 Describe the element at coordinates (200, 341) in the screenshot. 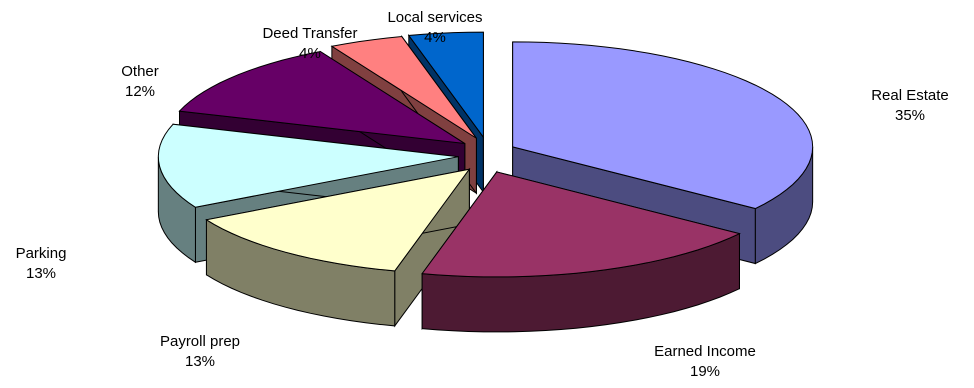

I see `label-payroll-prep-name: Payroll prep` at that location.